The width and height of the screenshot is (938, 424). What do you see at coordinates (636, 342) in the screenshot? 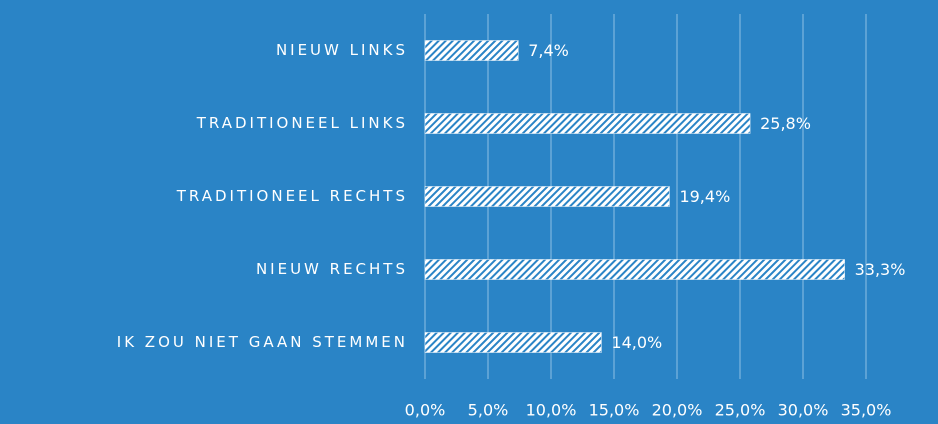
I see `data-label: 14,0%` at bounding box center [636, 342].